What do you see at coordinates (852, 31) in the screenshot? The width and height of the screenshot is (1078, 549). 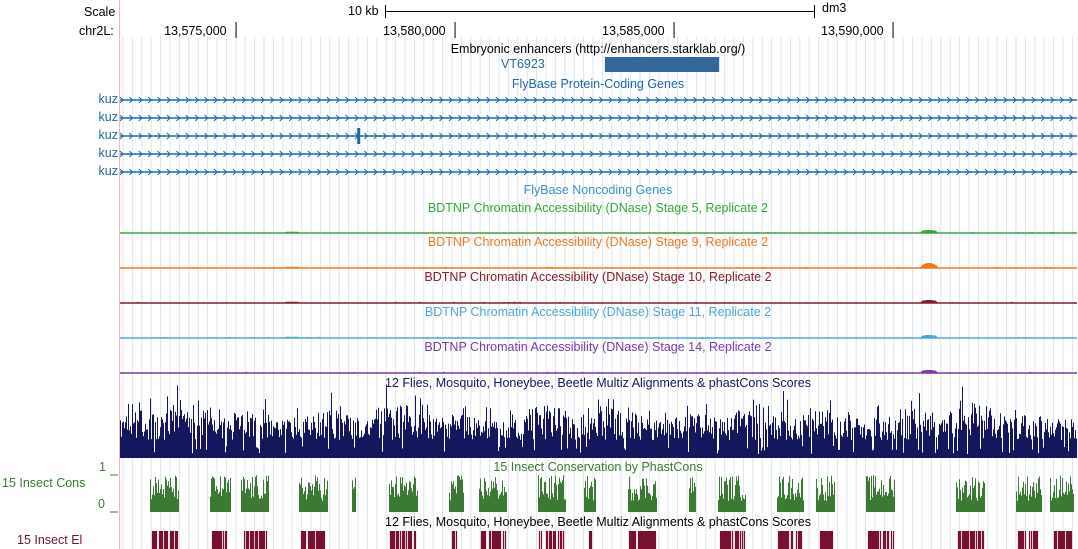 I see `ruler-tick-label: 13,590,000` at bounding box center [852, 31].